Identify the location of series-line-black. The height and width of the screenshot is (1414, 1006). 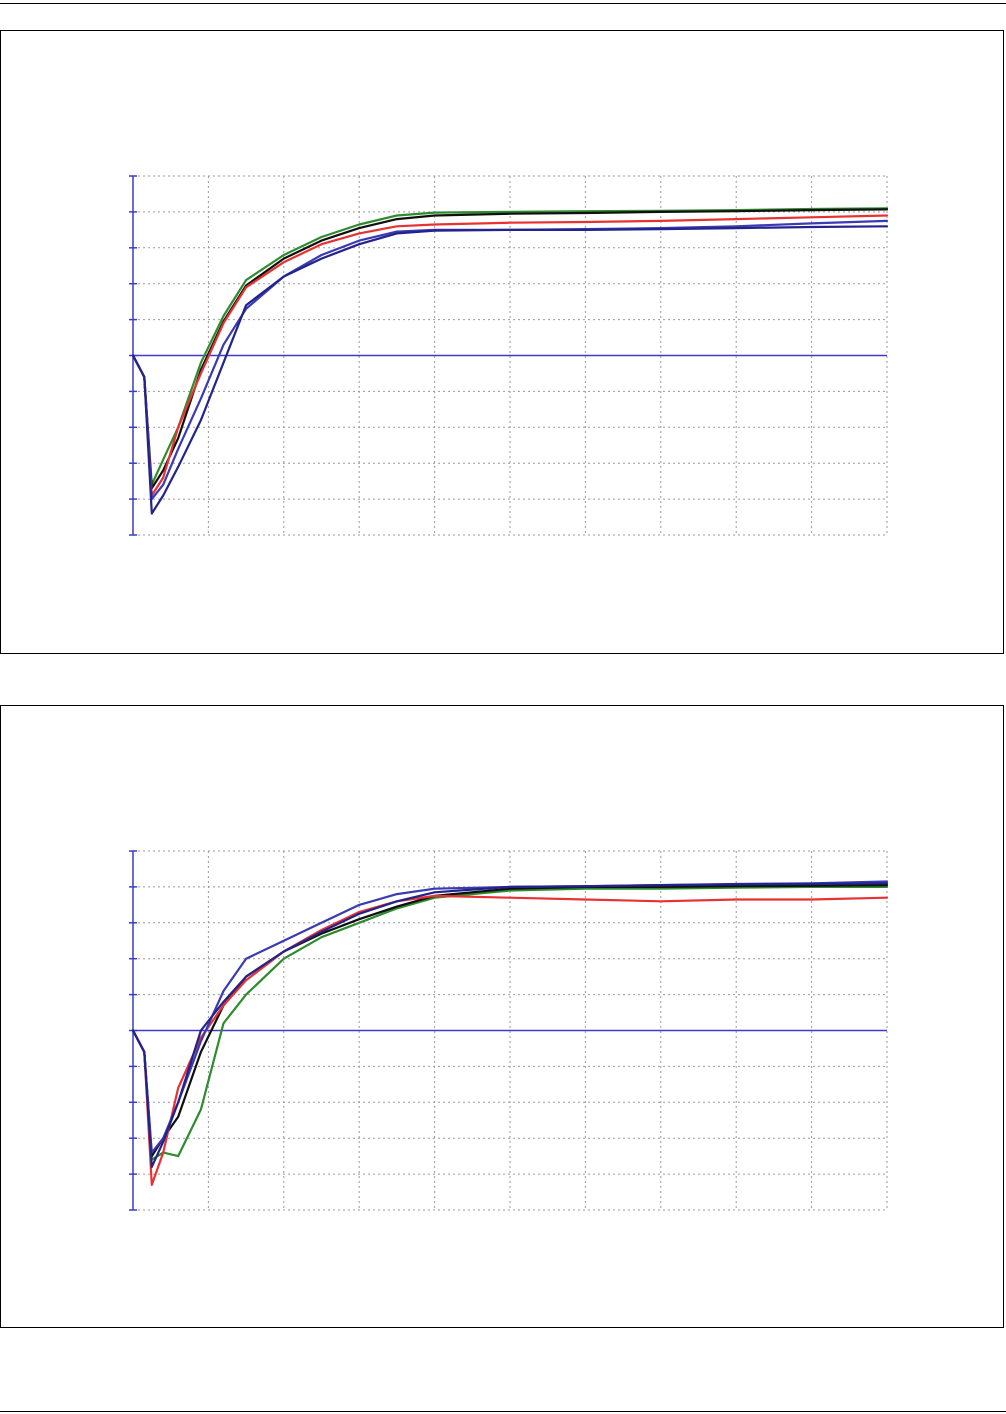
(510, 1021).